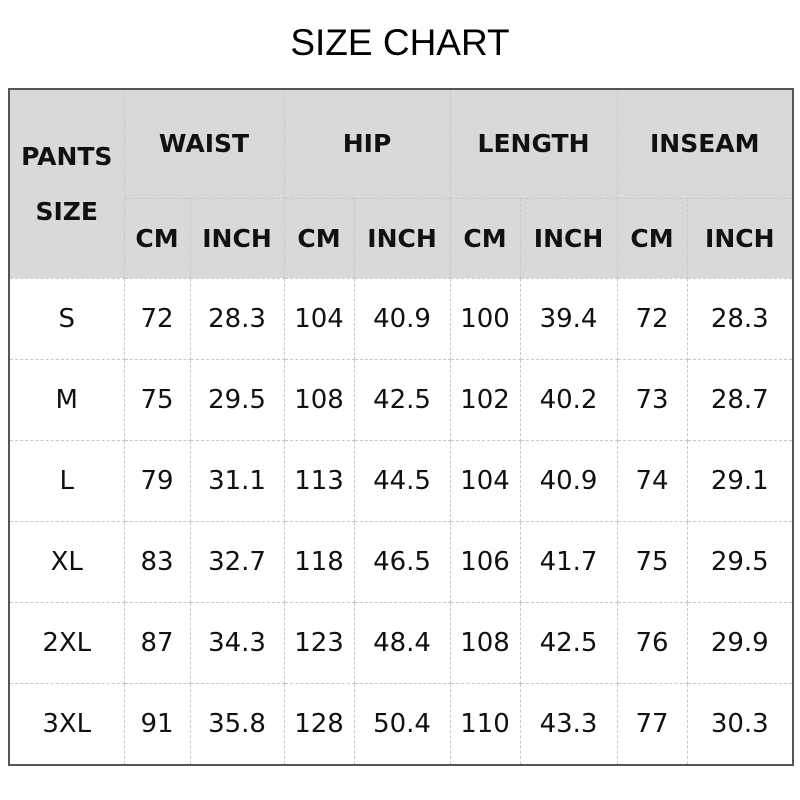 This screenshot has height=800, width=800. What do you see at coordinates (568, 318) in the screenshot?
I see `measurement-cell: 39.4` at bounding box center [568, 318].